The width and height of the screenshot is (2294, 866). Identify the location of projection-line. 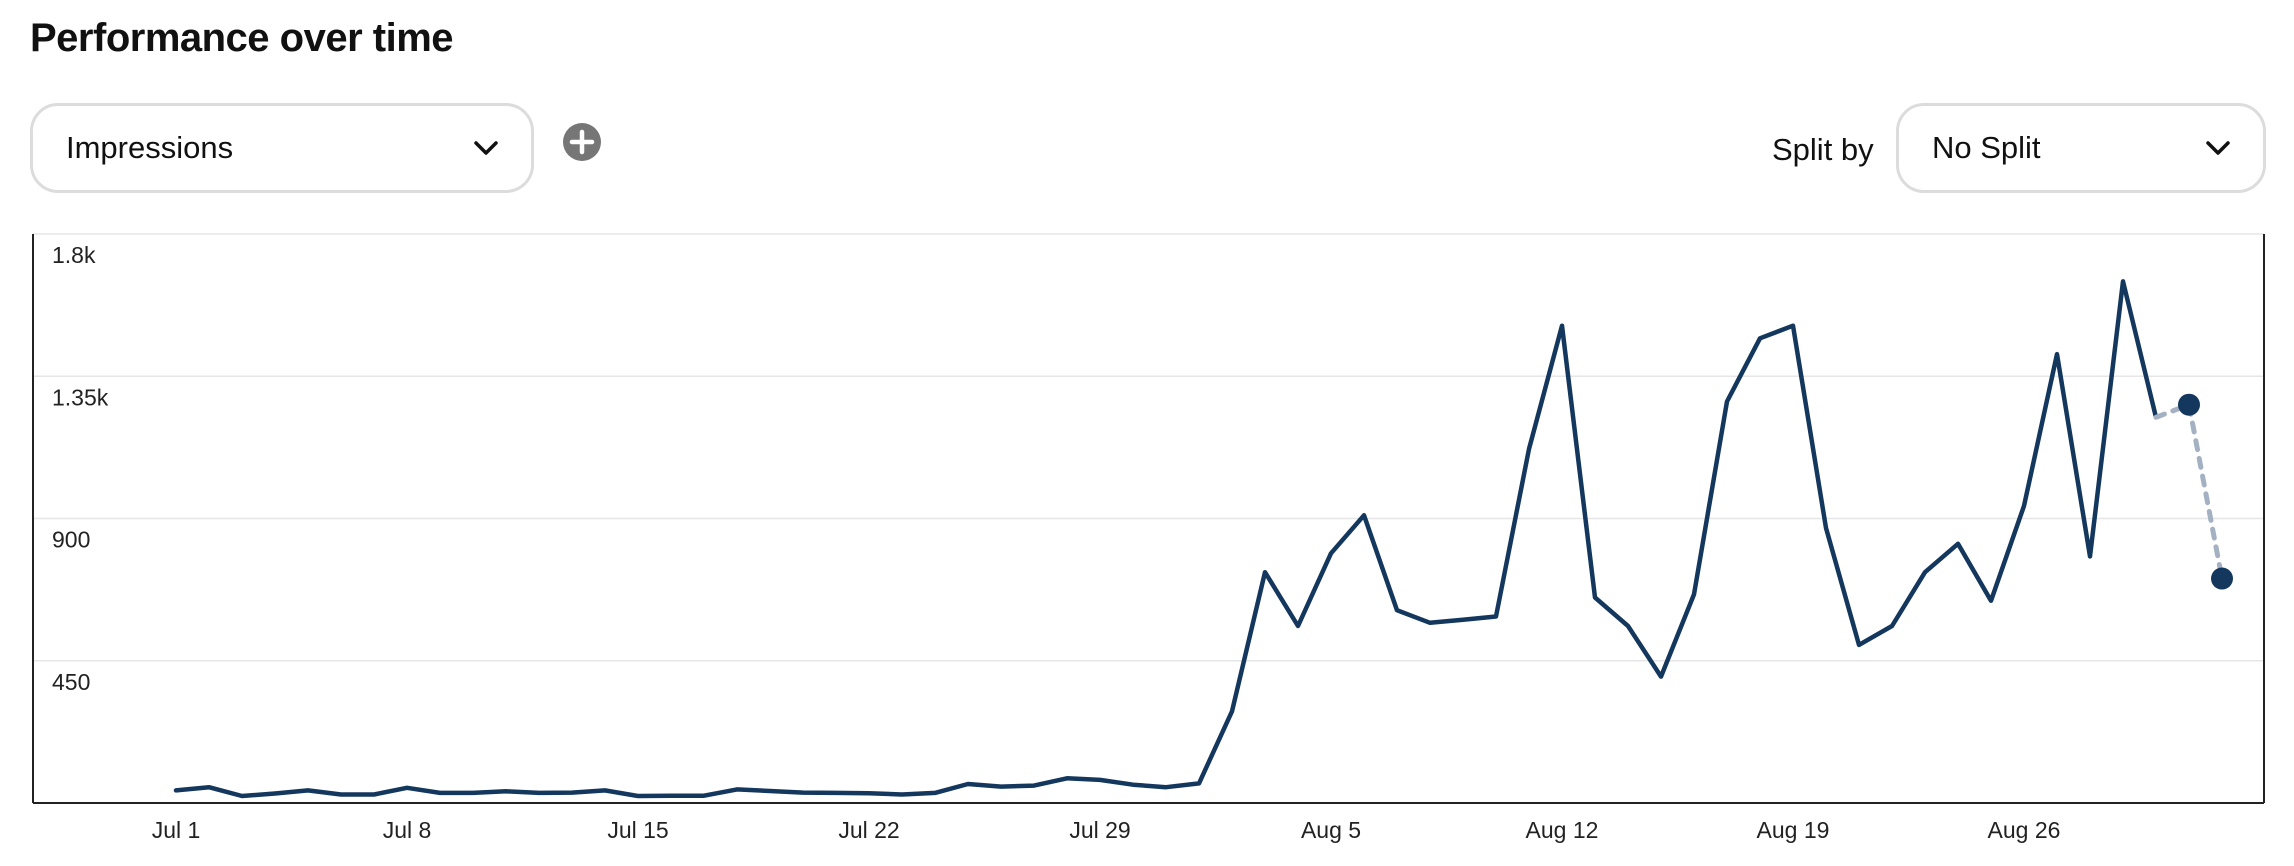
(2189, 491).